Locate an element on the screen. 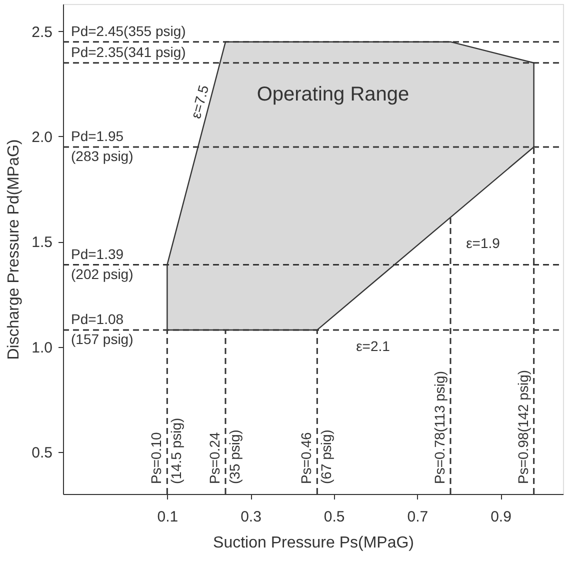 This screenshot has height=571, width=585. ref-line-label: Ps=0.10 (14.5 psig) is located at coordinates (166, 451).